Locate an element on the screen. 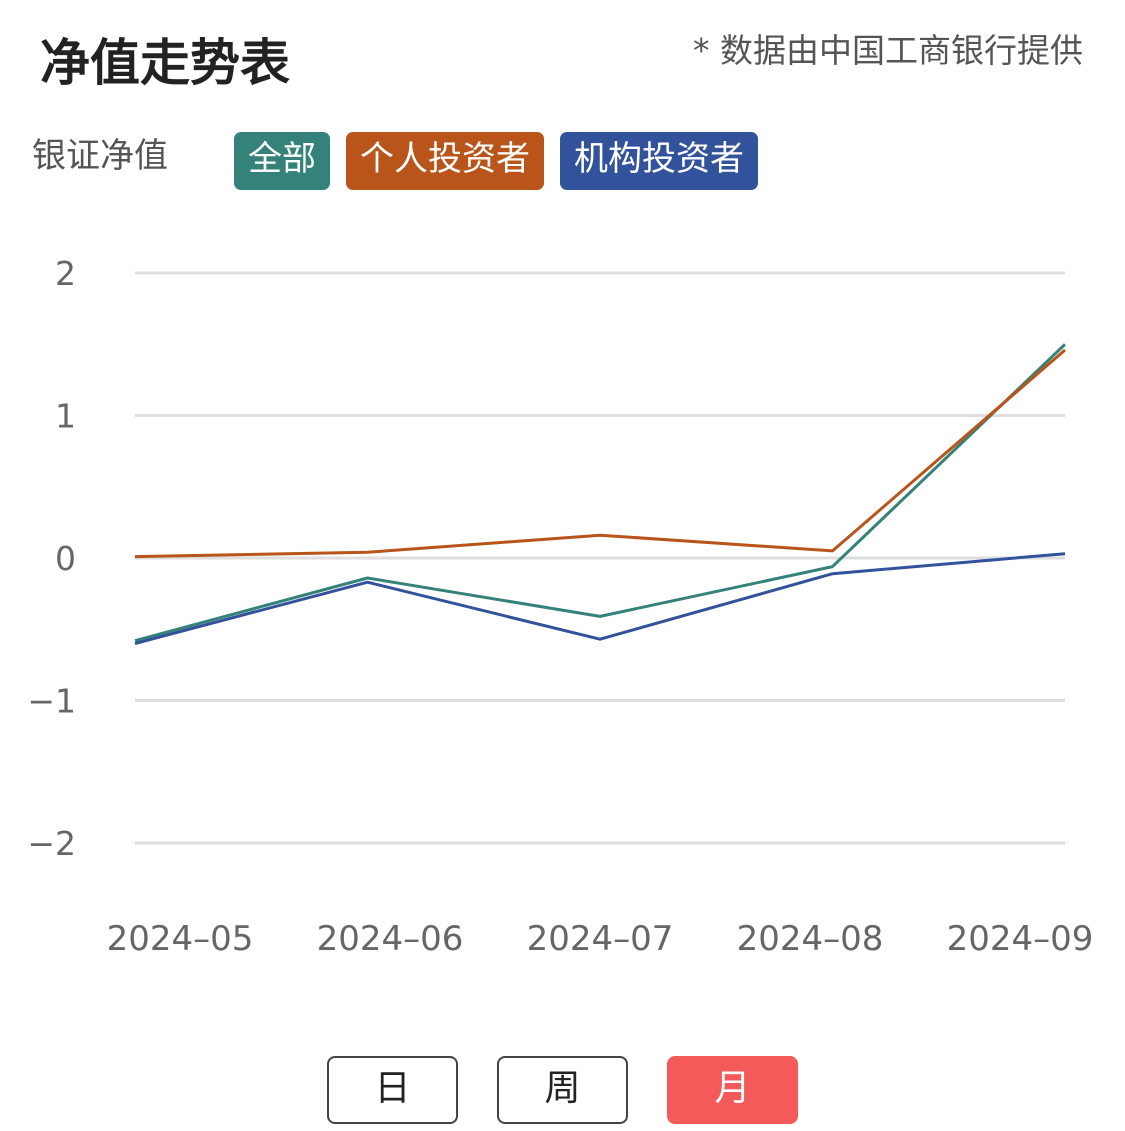 This screenshot has height=1131, width=1125. filter-individual-button: 个人投资者 is located at coordinates (445, 161).